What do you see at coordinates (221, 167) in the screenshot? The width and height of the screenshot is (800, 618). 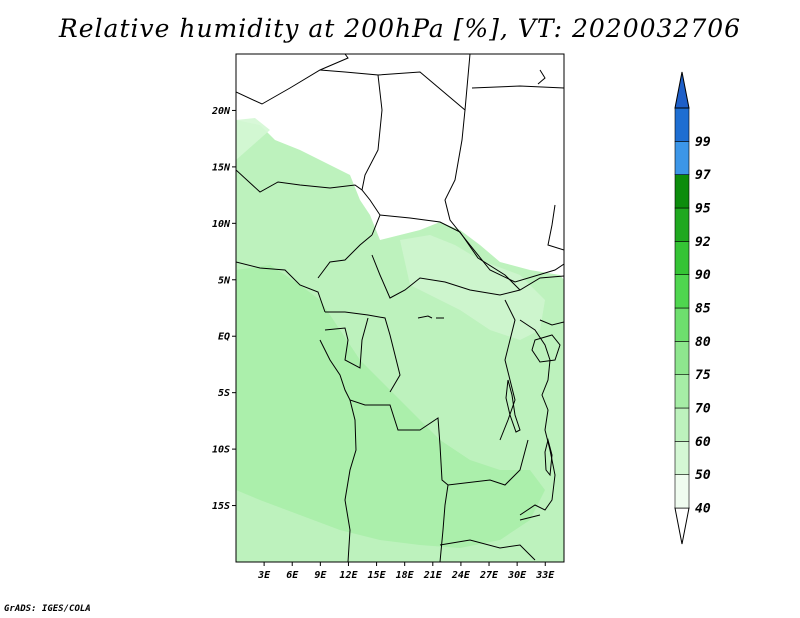 I see `lat-tick-label: 15N` at bounding box center [221, 167].